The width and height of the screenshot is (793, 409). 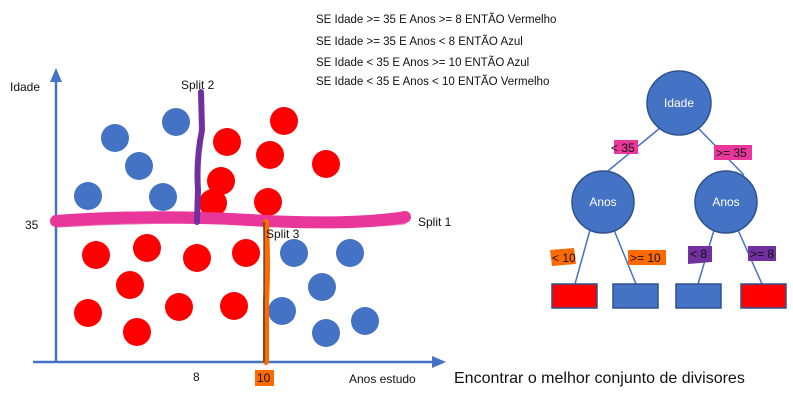 I want to click on caption: Encontrar o melhor conjunto de divisores, so click(x=599, y=378).